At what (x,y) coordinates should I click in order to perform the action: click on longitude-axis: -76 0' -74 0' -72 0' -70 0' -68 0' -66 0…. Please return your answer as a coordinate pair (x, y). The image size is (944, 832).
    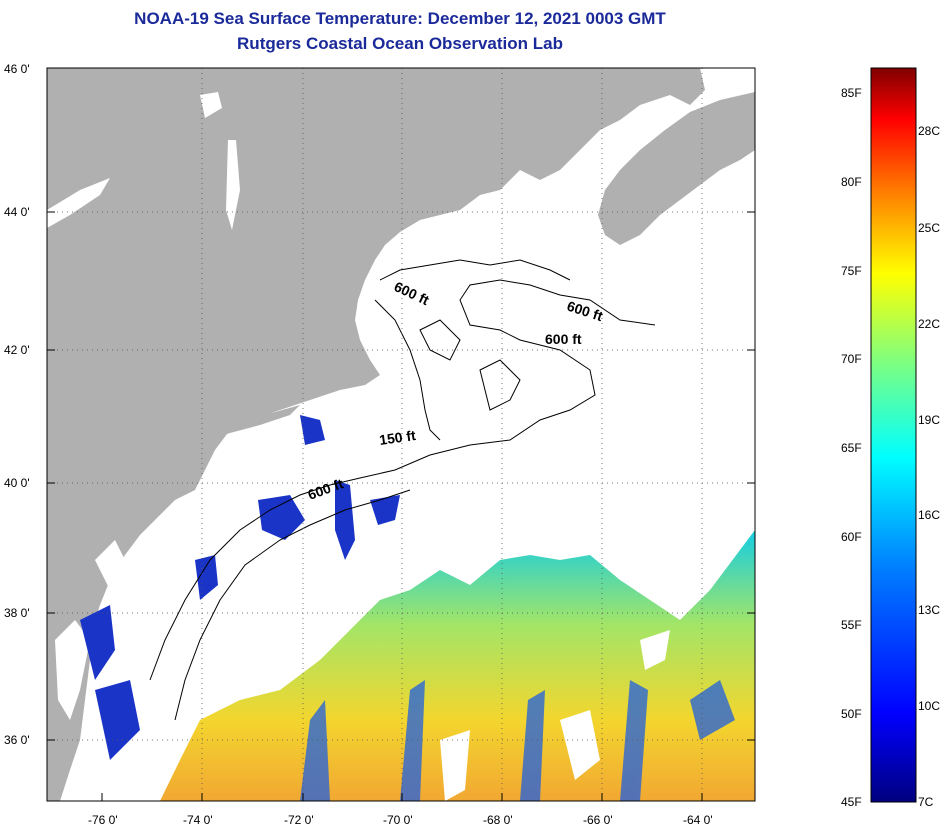
    Looking at the image, I should click on (400, 820).